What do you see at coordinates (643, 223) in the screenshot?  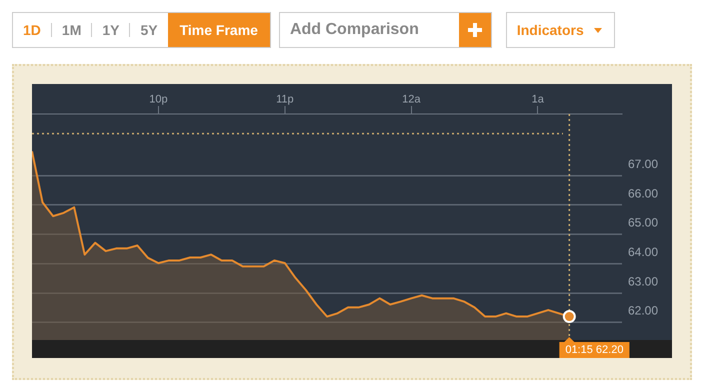 I see `y-tick-label: 65.00` at bounding box center [643, 223].